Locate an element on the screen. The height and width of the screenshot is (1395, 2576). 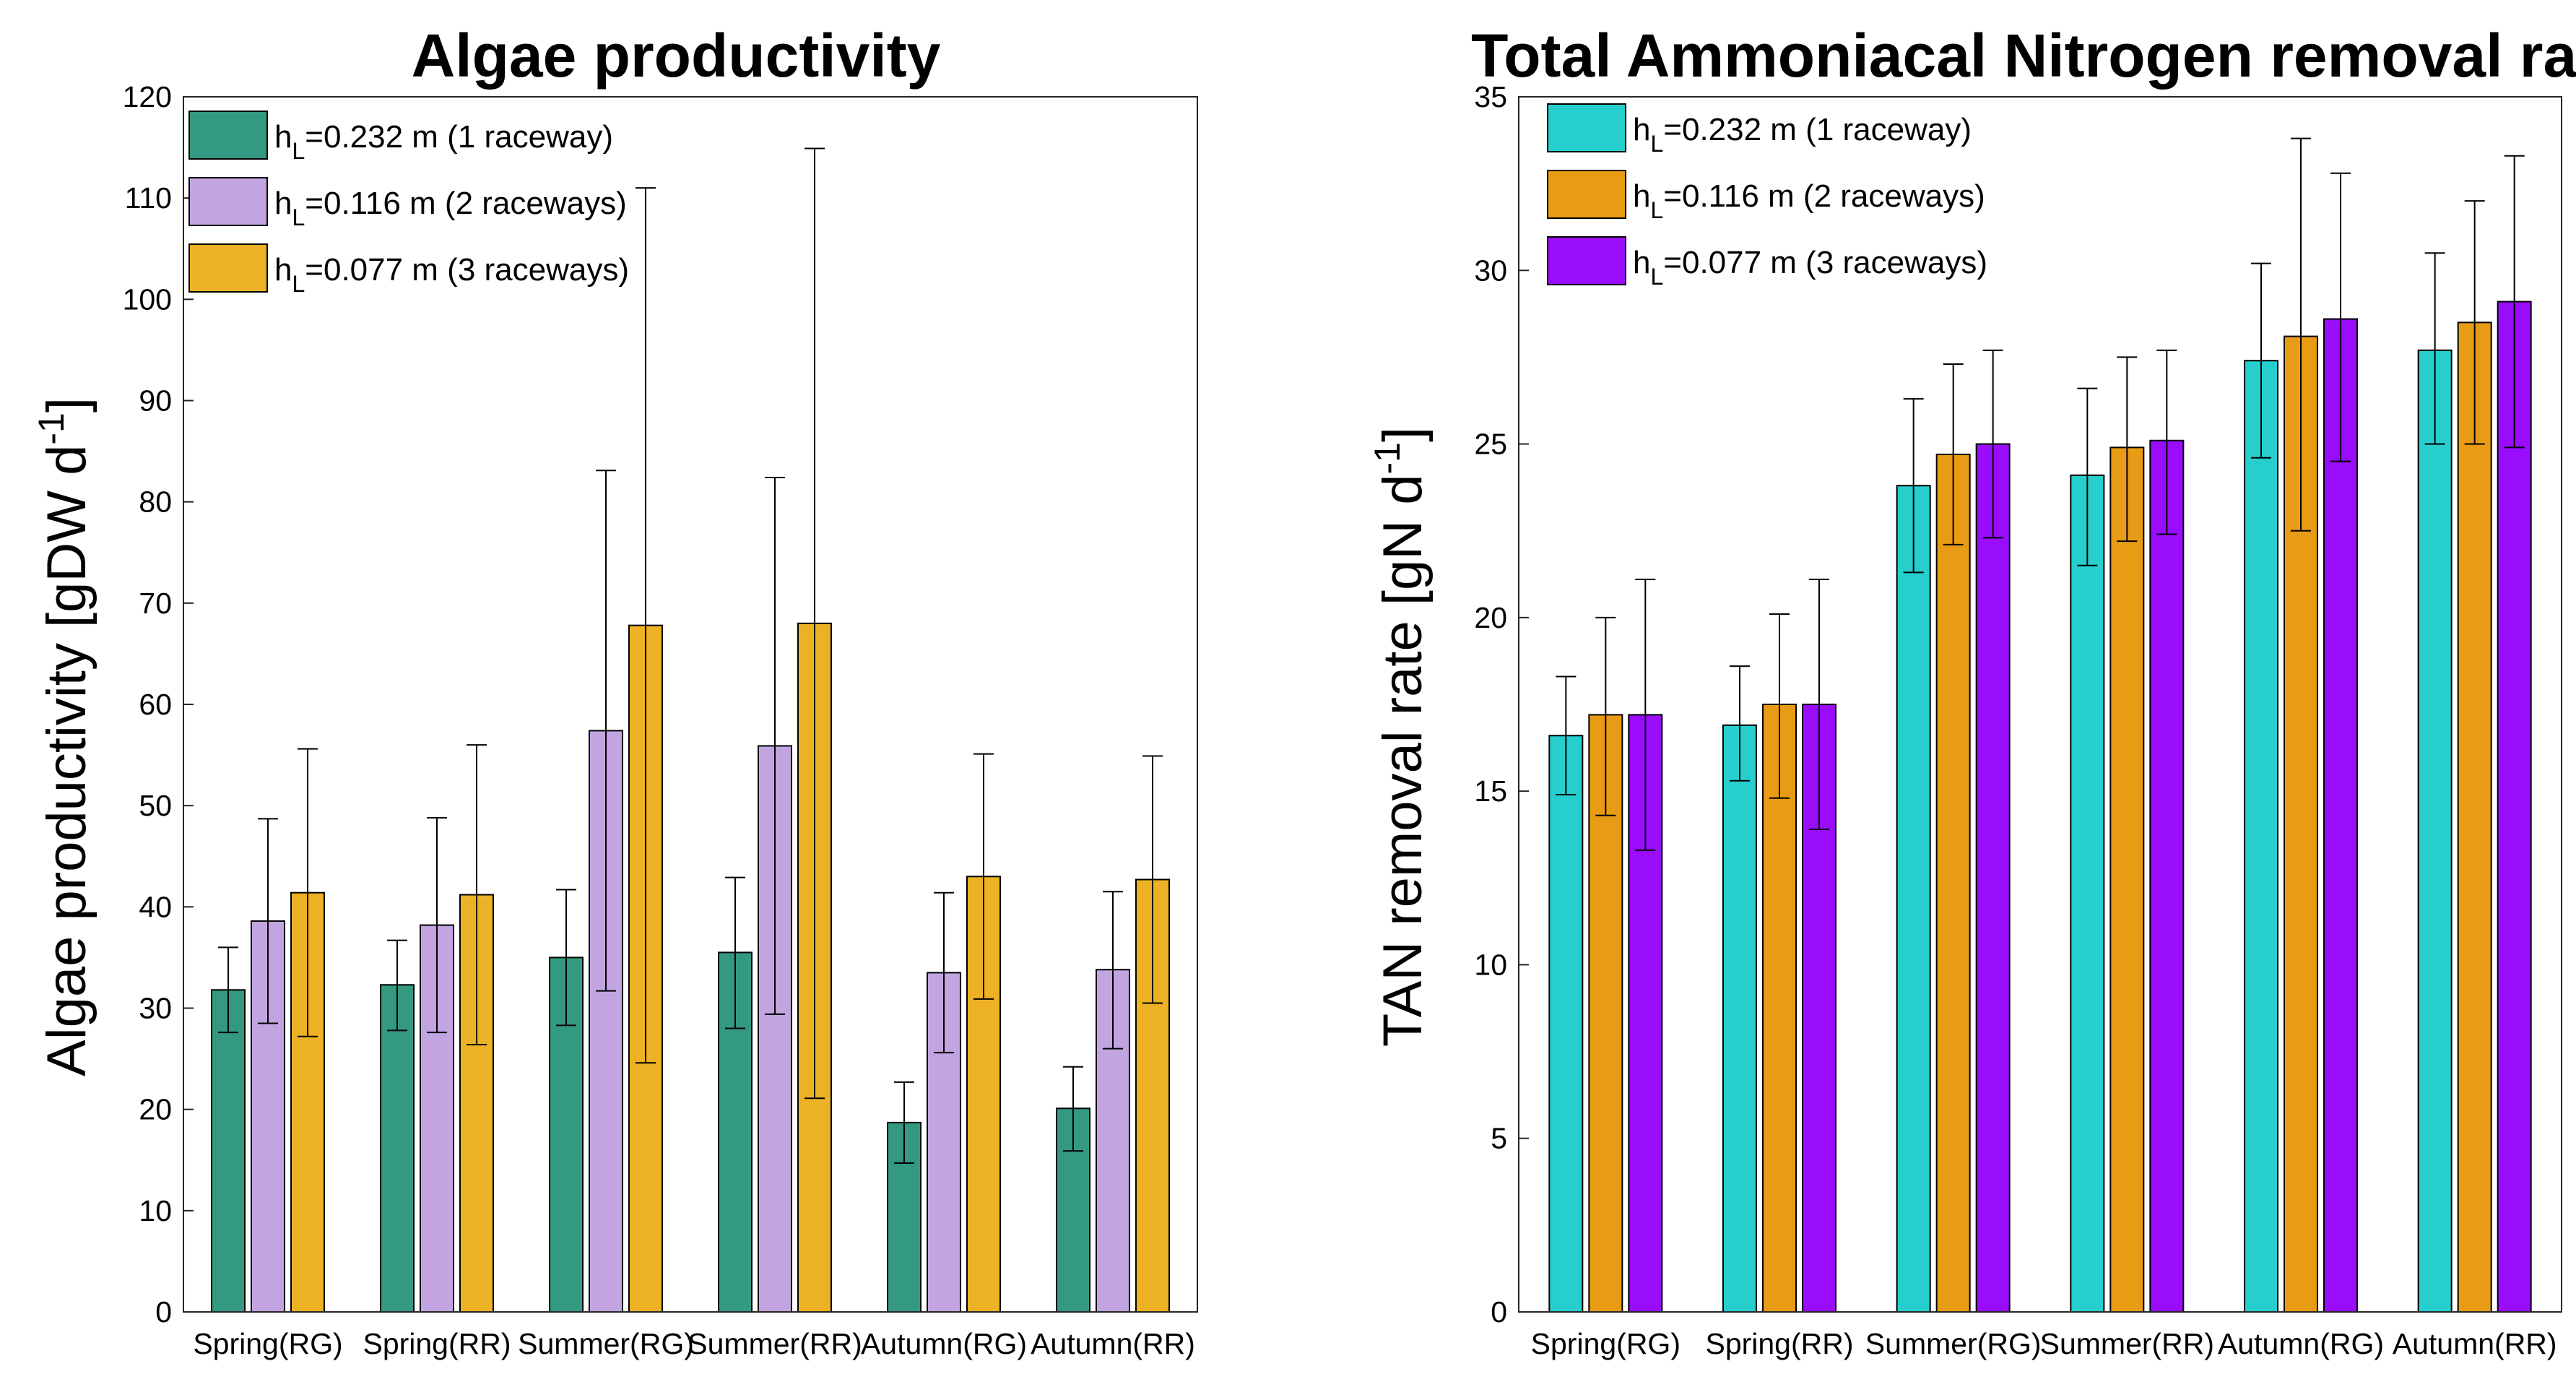
y-ticks: 0 5 10 15 20 25 30 35 is located at coordinates (1501, 704).